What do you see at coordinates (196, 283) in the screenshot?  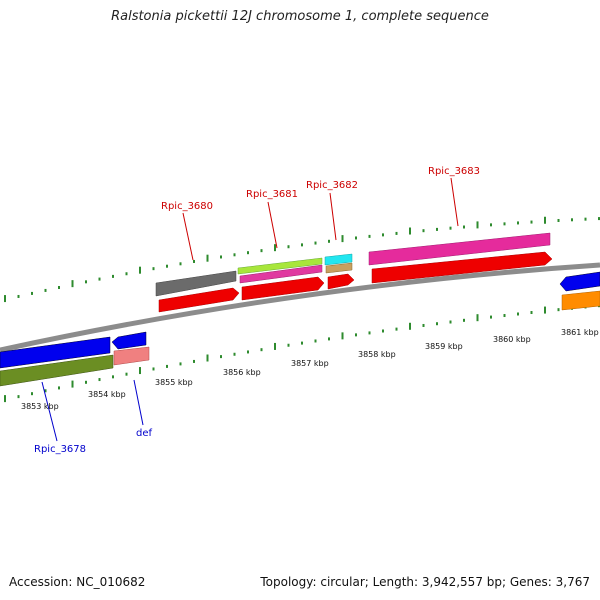 I see `gene-rpic-3680-top` at bounding box center [196, 283].